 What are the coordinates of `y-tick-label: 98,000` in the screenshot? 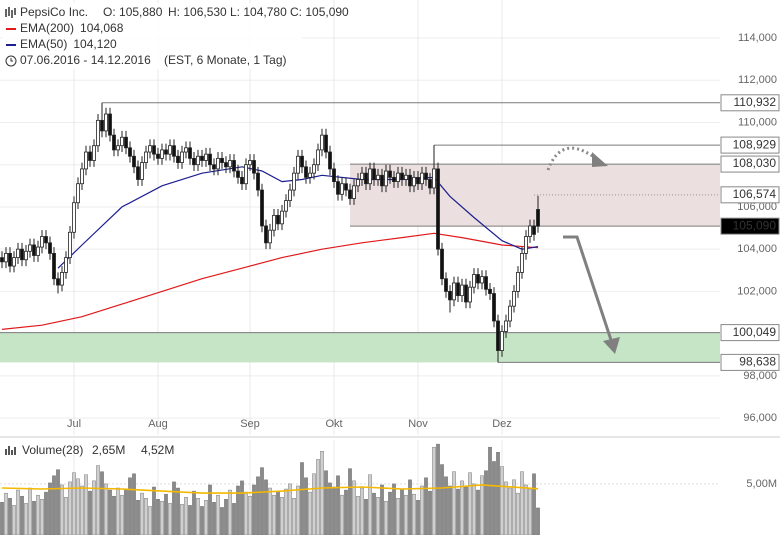 It's located at (760, 376).